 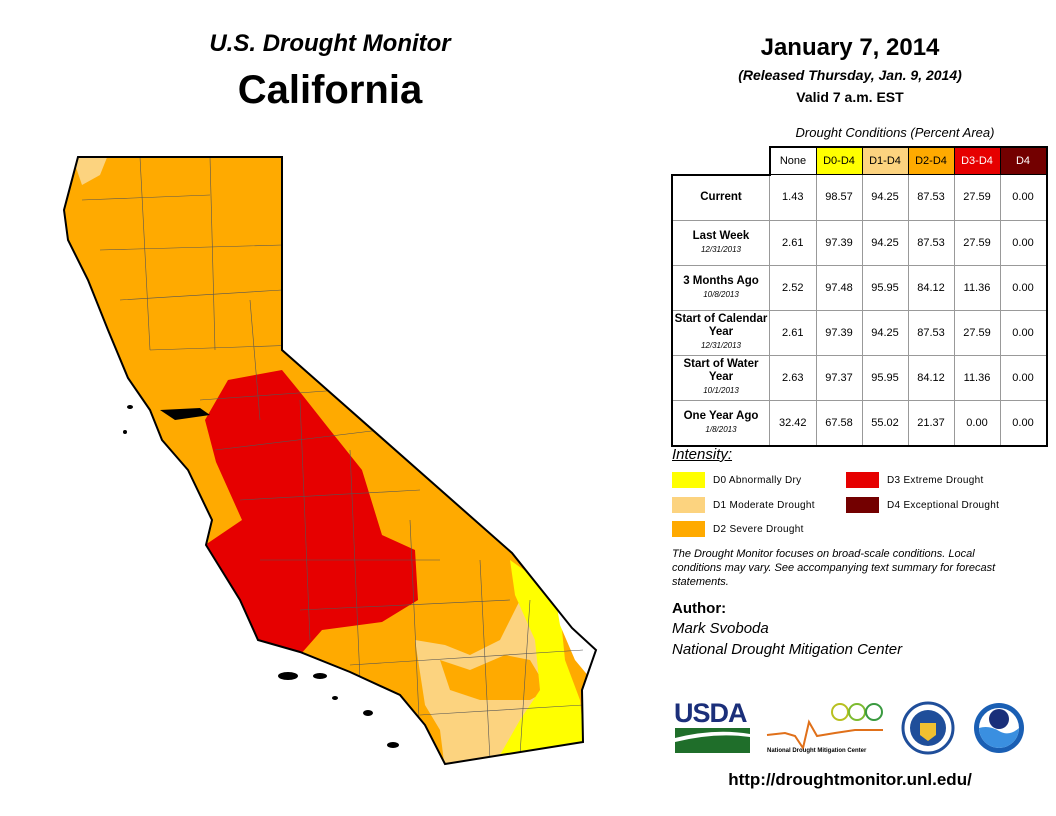 What do you see at coordinates (720, 197) in the screenshot?
I see `row-label: Current` at bounding box center [720, 197].